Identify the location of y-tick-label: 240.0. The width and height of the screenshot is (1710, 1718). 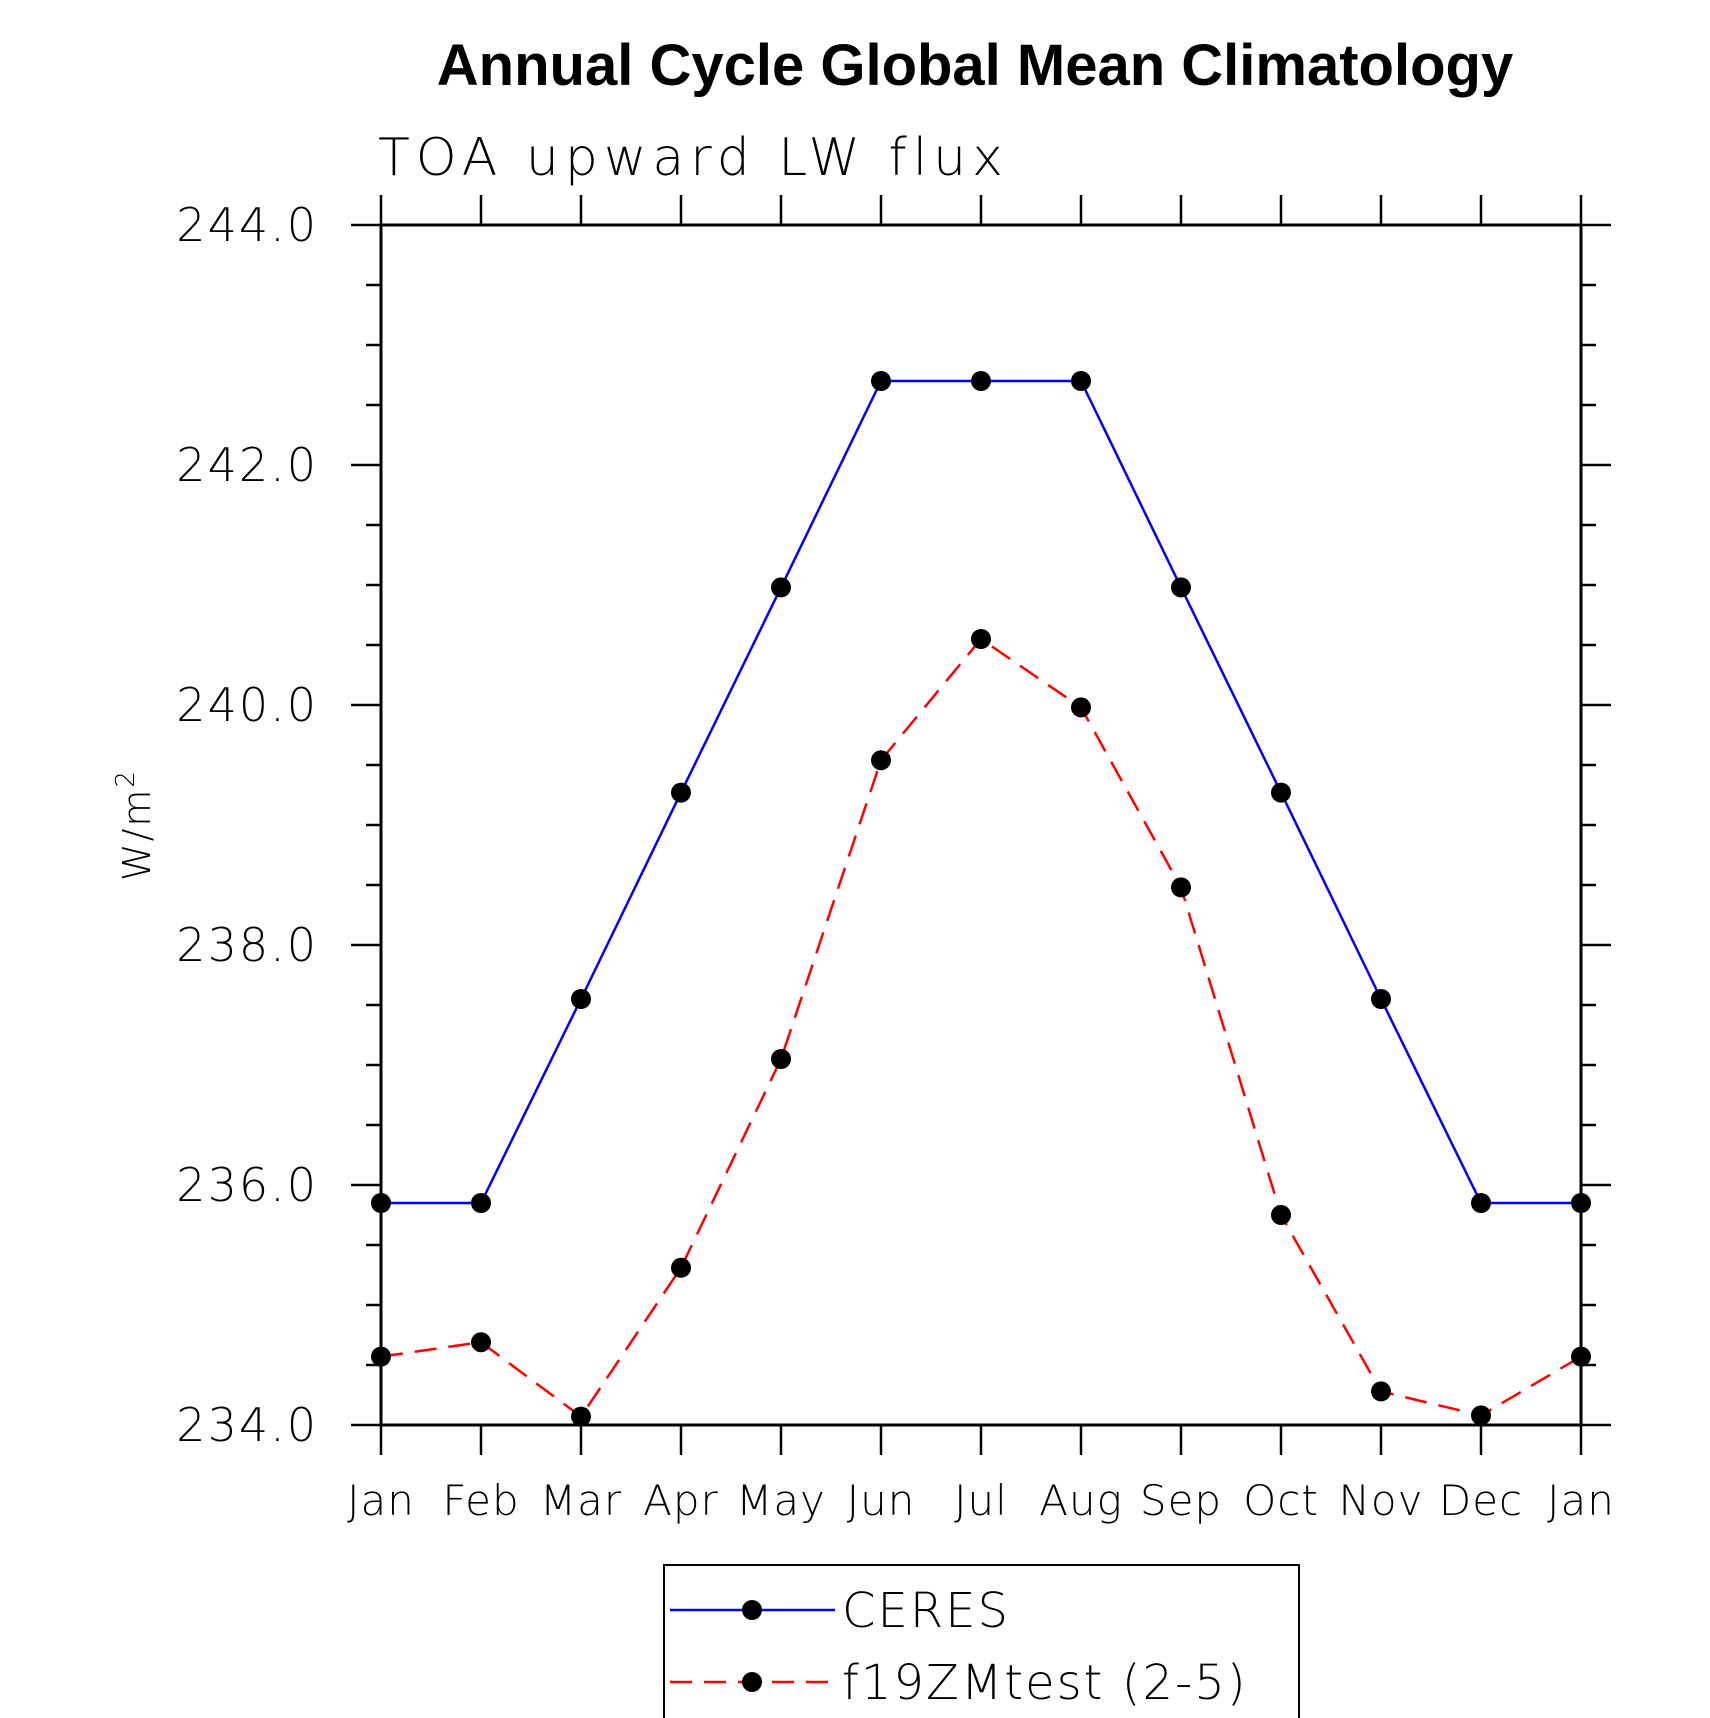
(247, 705).